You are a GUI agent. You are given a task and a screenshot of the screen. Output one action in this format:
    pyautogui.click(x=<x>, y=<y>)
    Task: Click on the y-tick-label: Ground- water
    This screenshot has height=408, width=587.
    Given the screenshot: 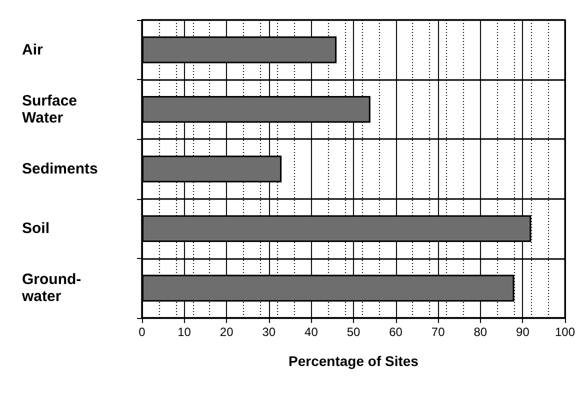 What is the action you would take?
    pyautogui.click(x=51, y=288)
    